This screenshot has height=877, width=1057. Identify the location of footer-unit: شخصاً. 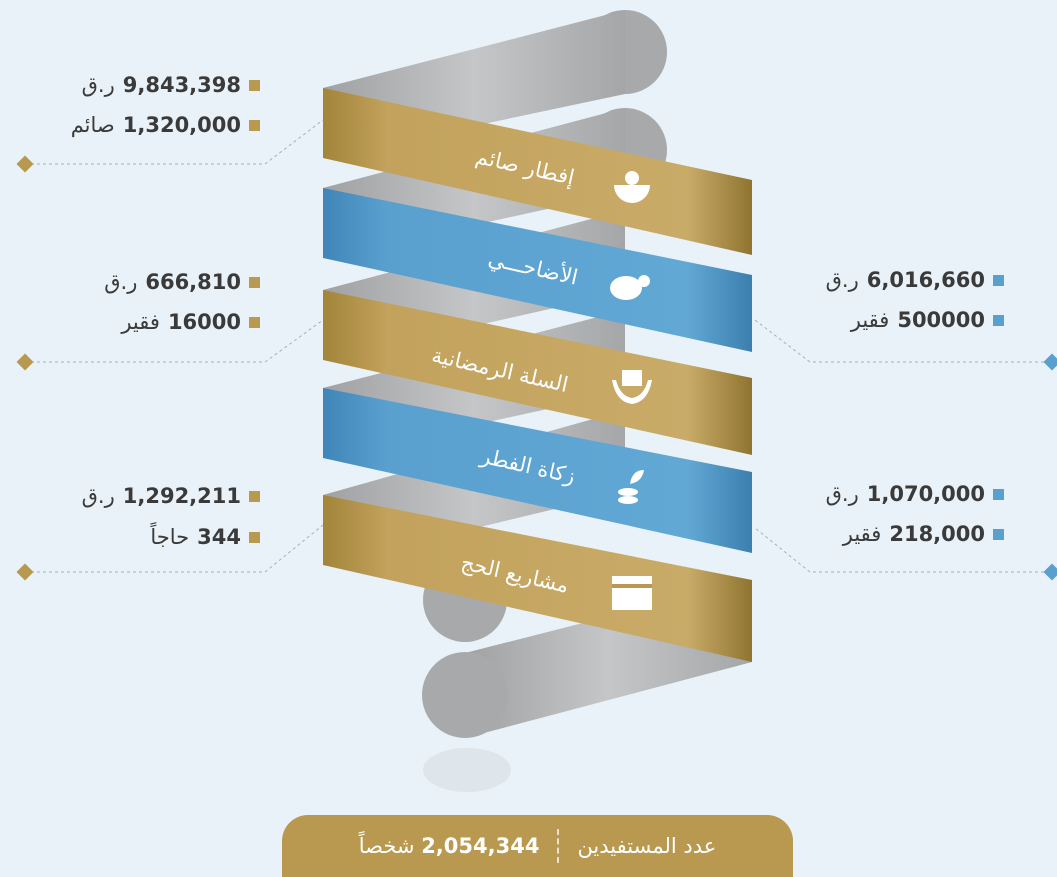
(386, 846).